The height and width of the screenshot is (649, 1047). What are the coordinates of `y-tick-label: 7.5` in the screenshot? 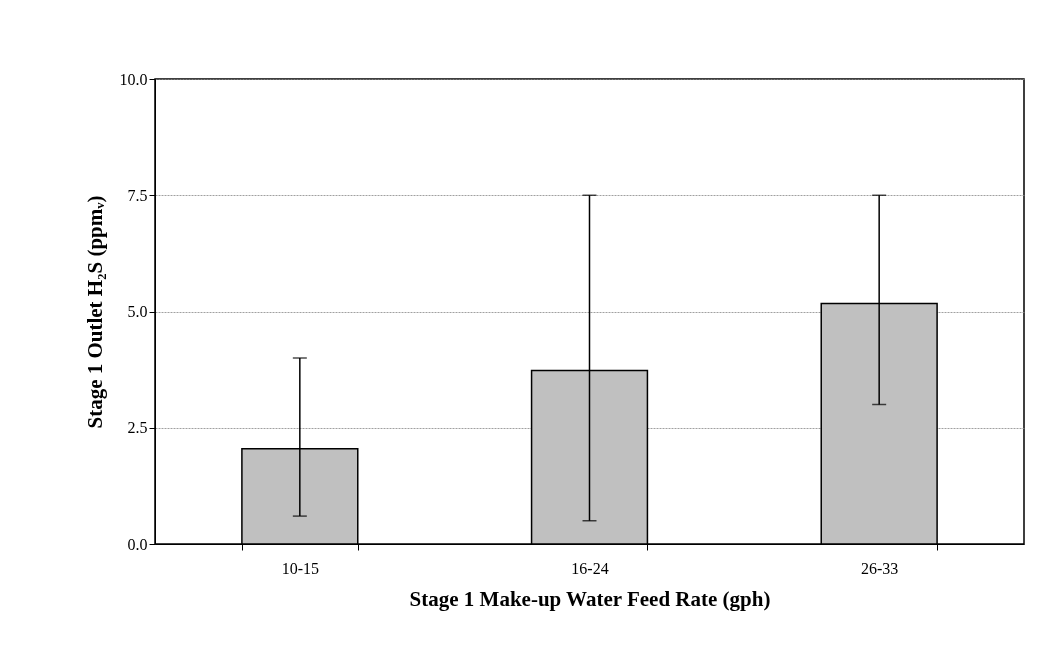 It's located at (137, 195).